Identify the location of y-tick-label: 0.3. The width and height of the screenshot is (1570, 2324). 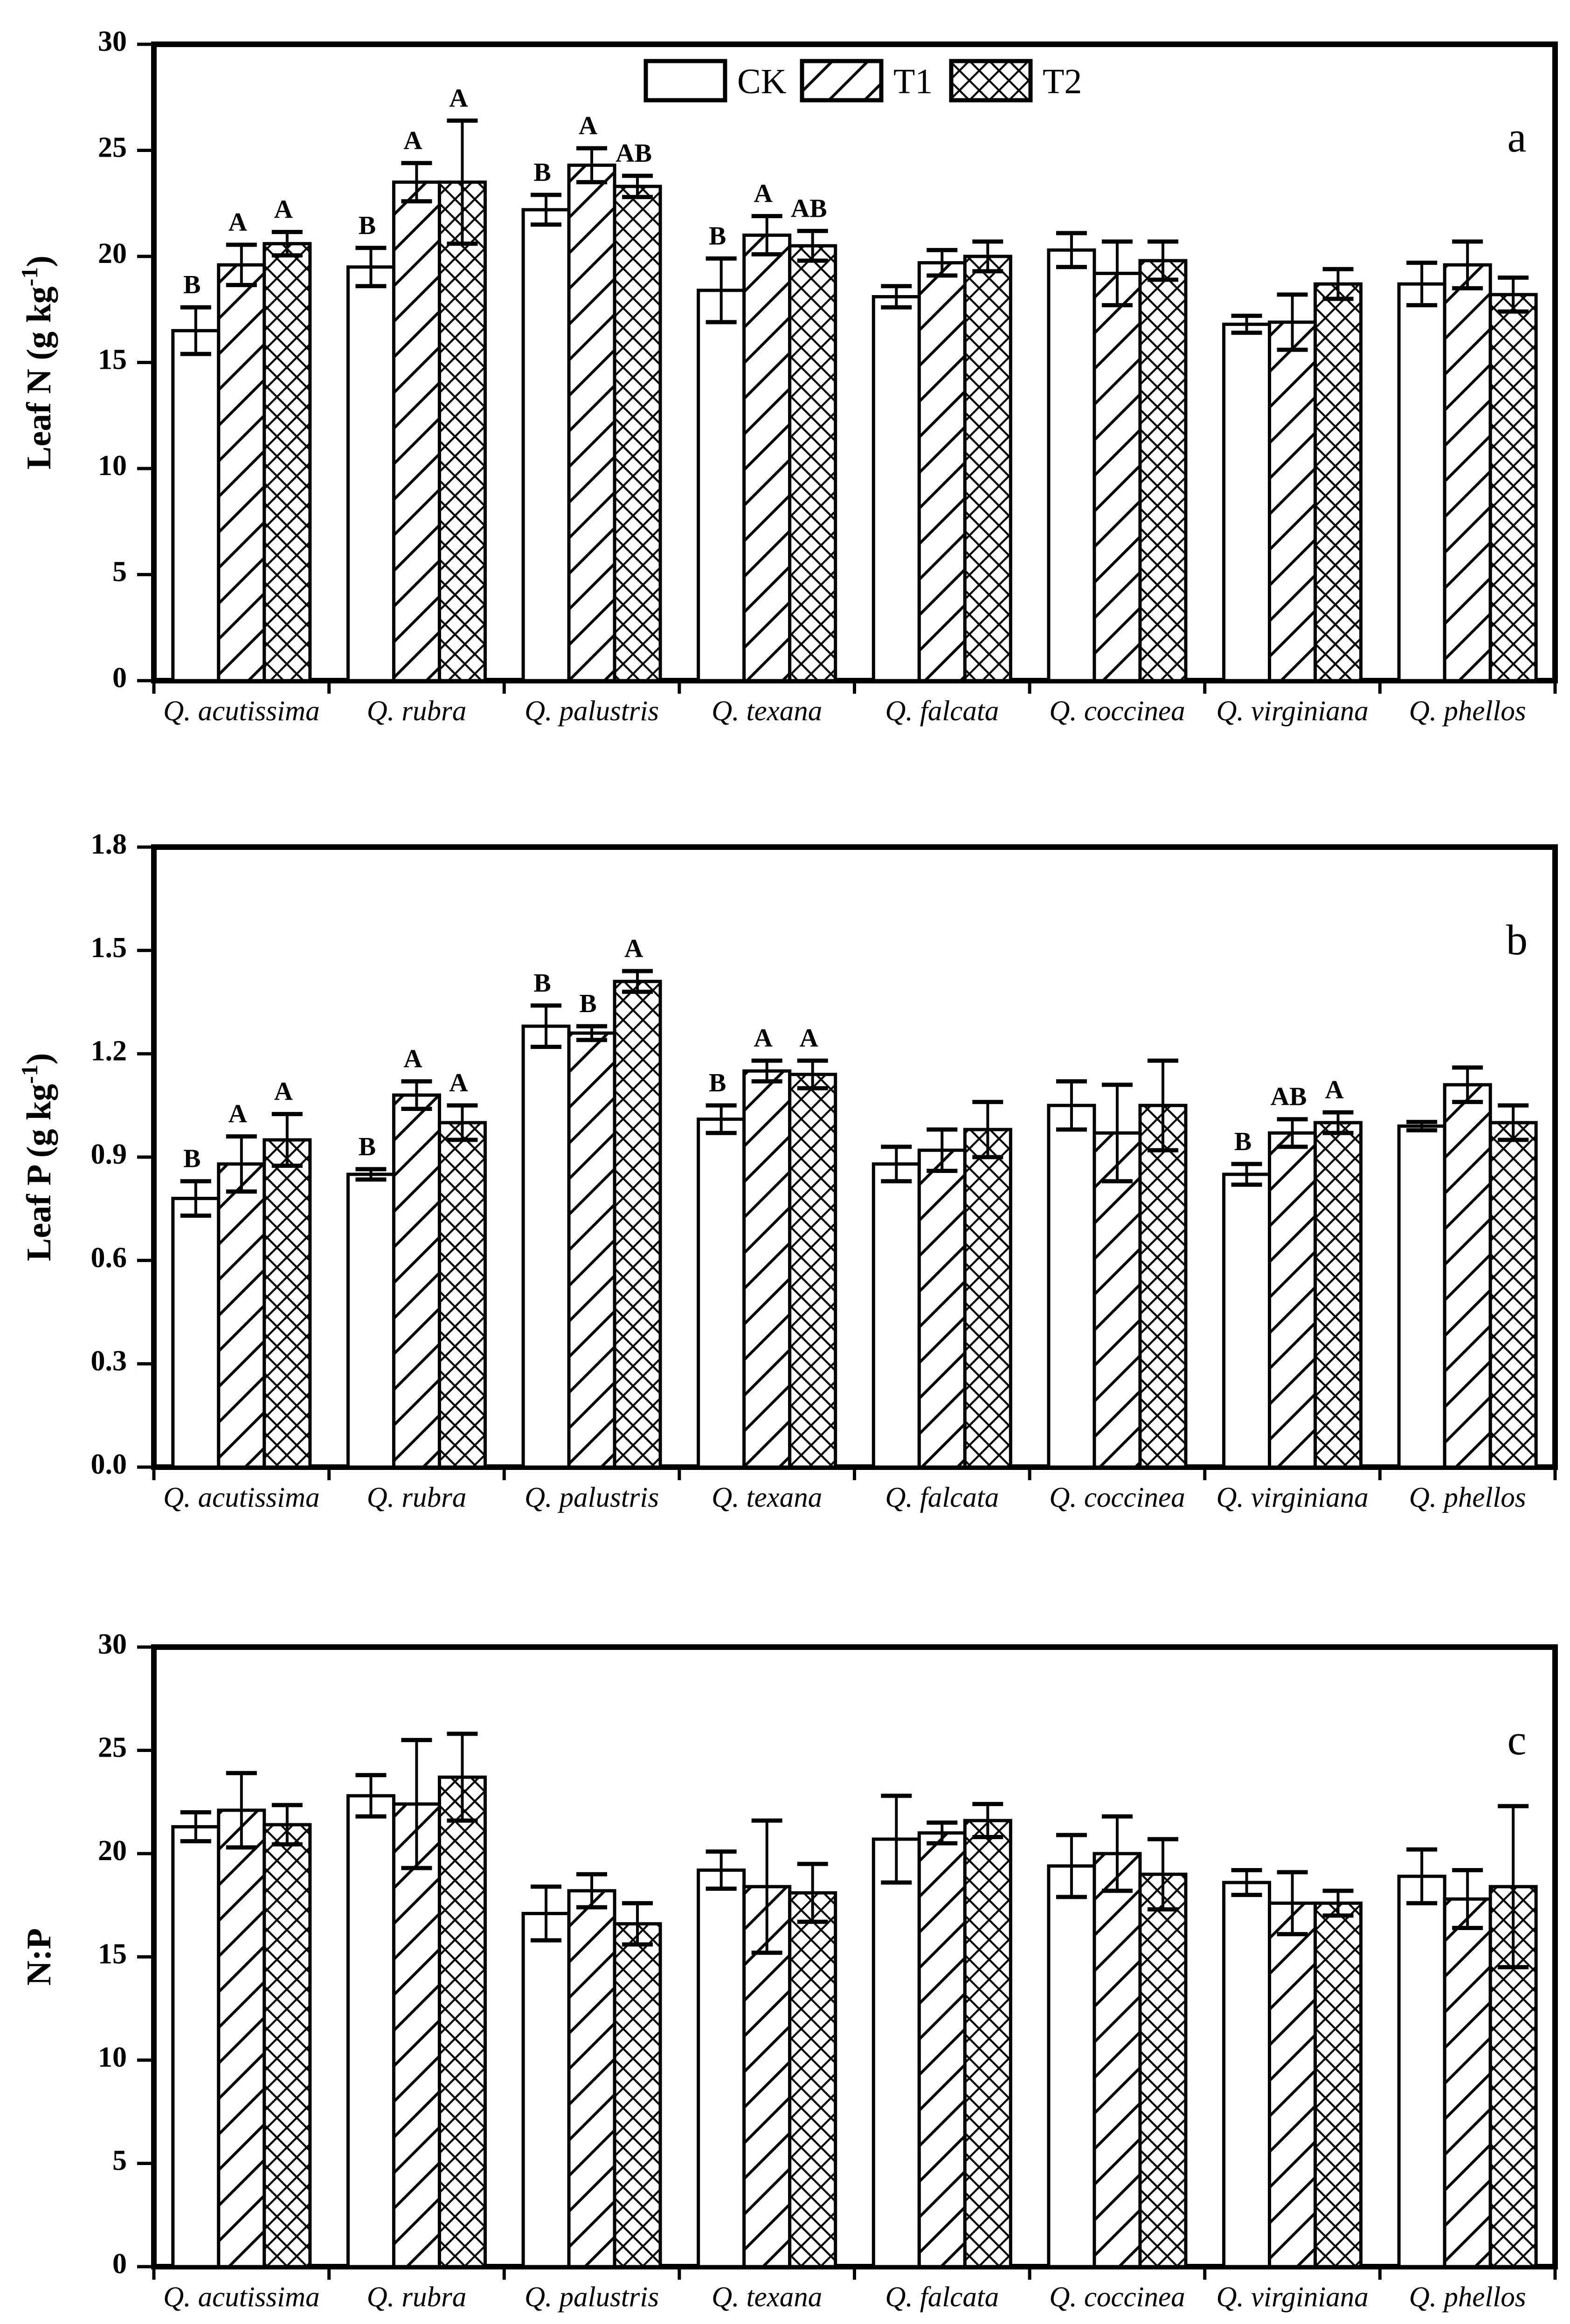
(109, 1361).